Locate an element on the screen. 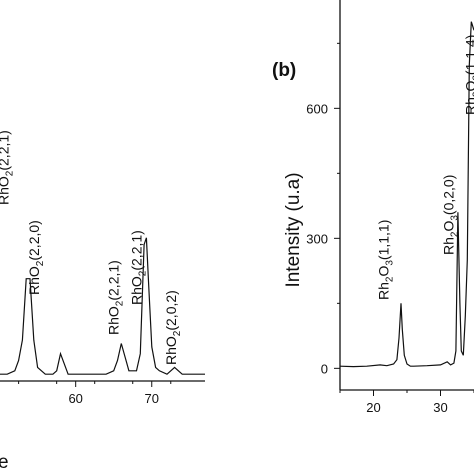  panel-a-peak-label: RhO2(2,2,0) is located at coordinates (36, 257).